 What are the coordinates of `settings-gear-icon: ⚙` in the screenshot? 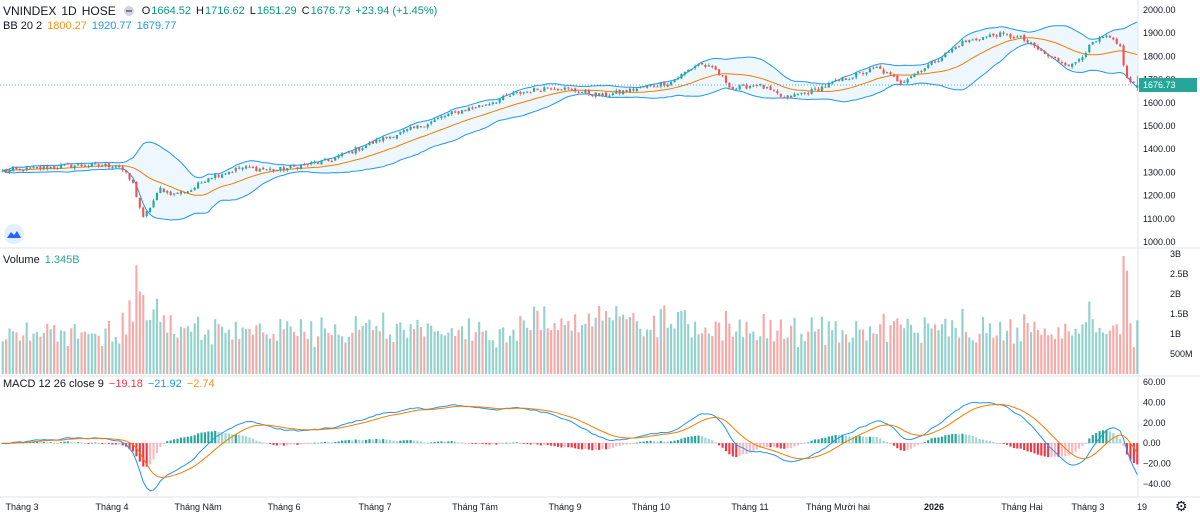 It's located at (1181, 506).